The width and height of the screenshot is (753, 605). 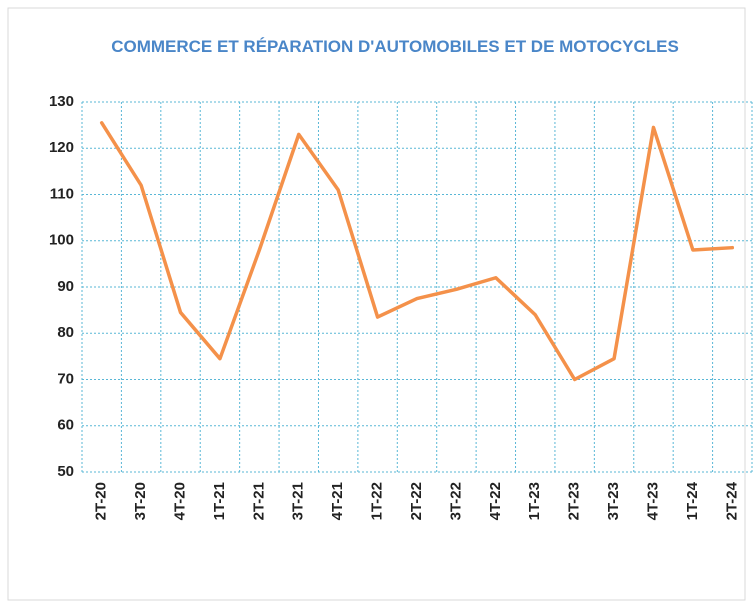 I want to click on x-tick-label: 1T-24, so click(x=692, y=500).